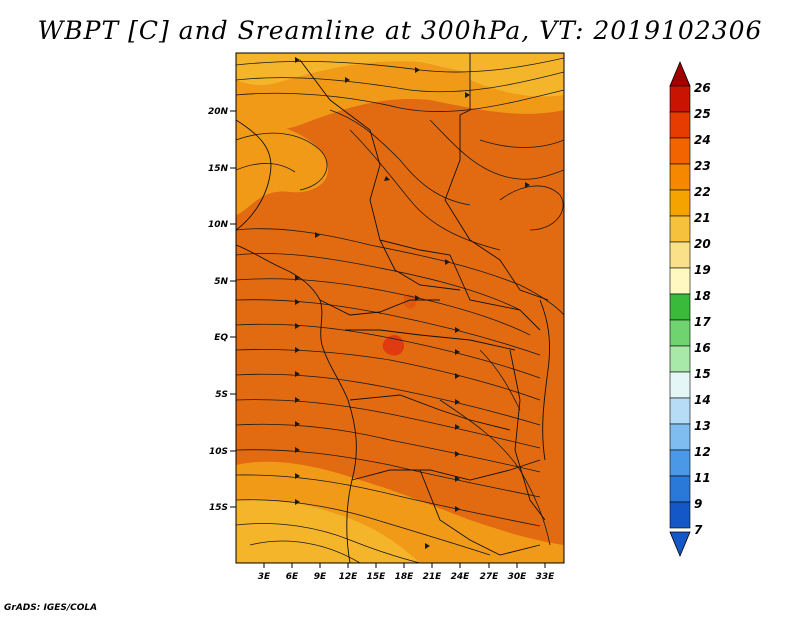 The width and height of the screenshot is (800, 618). Describe the element at coordinates (282, 167) in the screenshot. I see `field-west-patch` at that location.